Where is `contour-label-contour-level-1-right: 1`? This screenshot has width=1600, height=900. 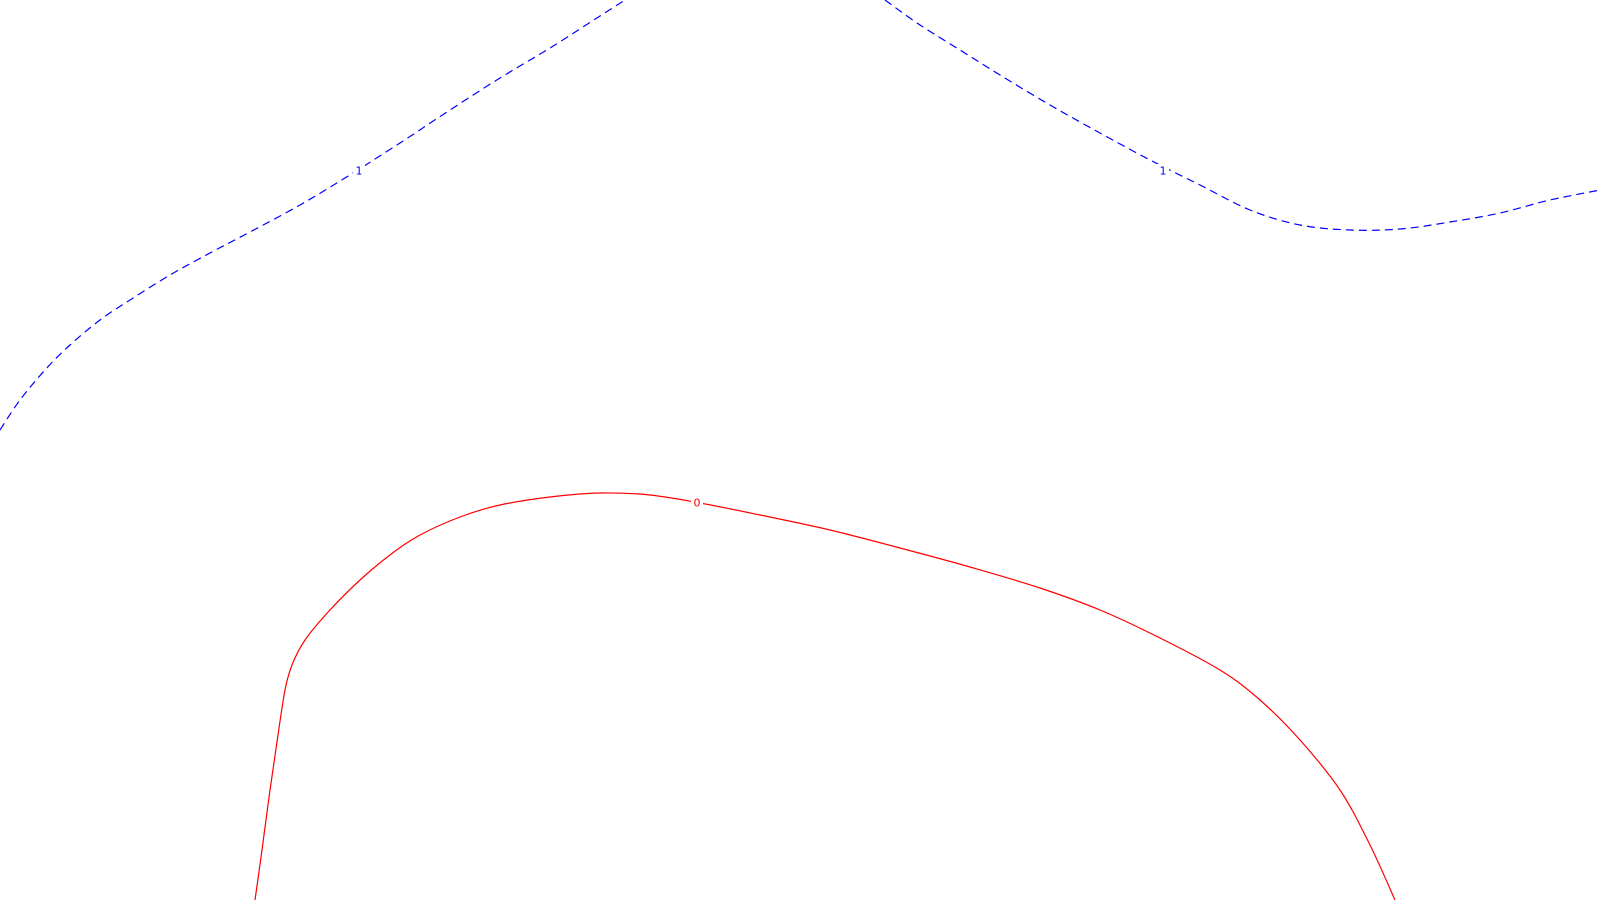 contour-label-contour-level-1-right: 1 is located at coordinates (1163, 171).